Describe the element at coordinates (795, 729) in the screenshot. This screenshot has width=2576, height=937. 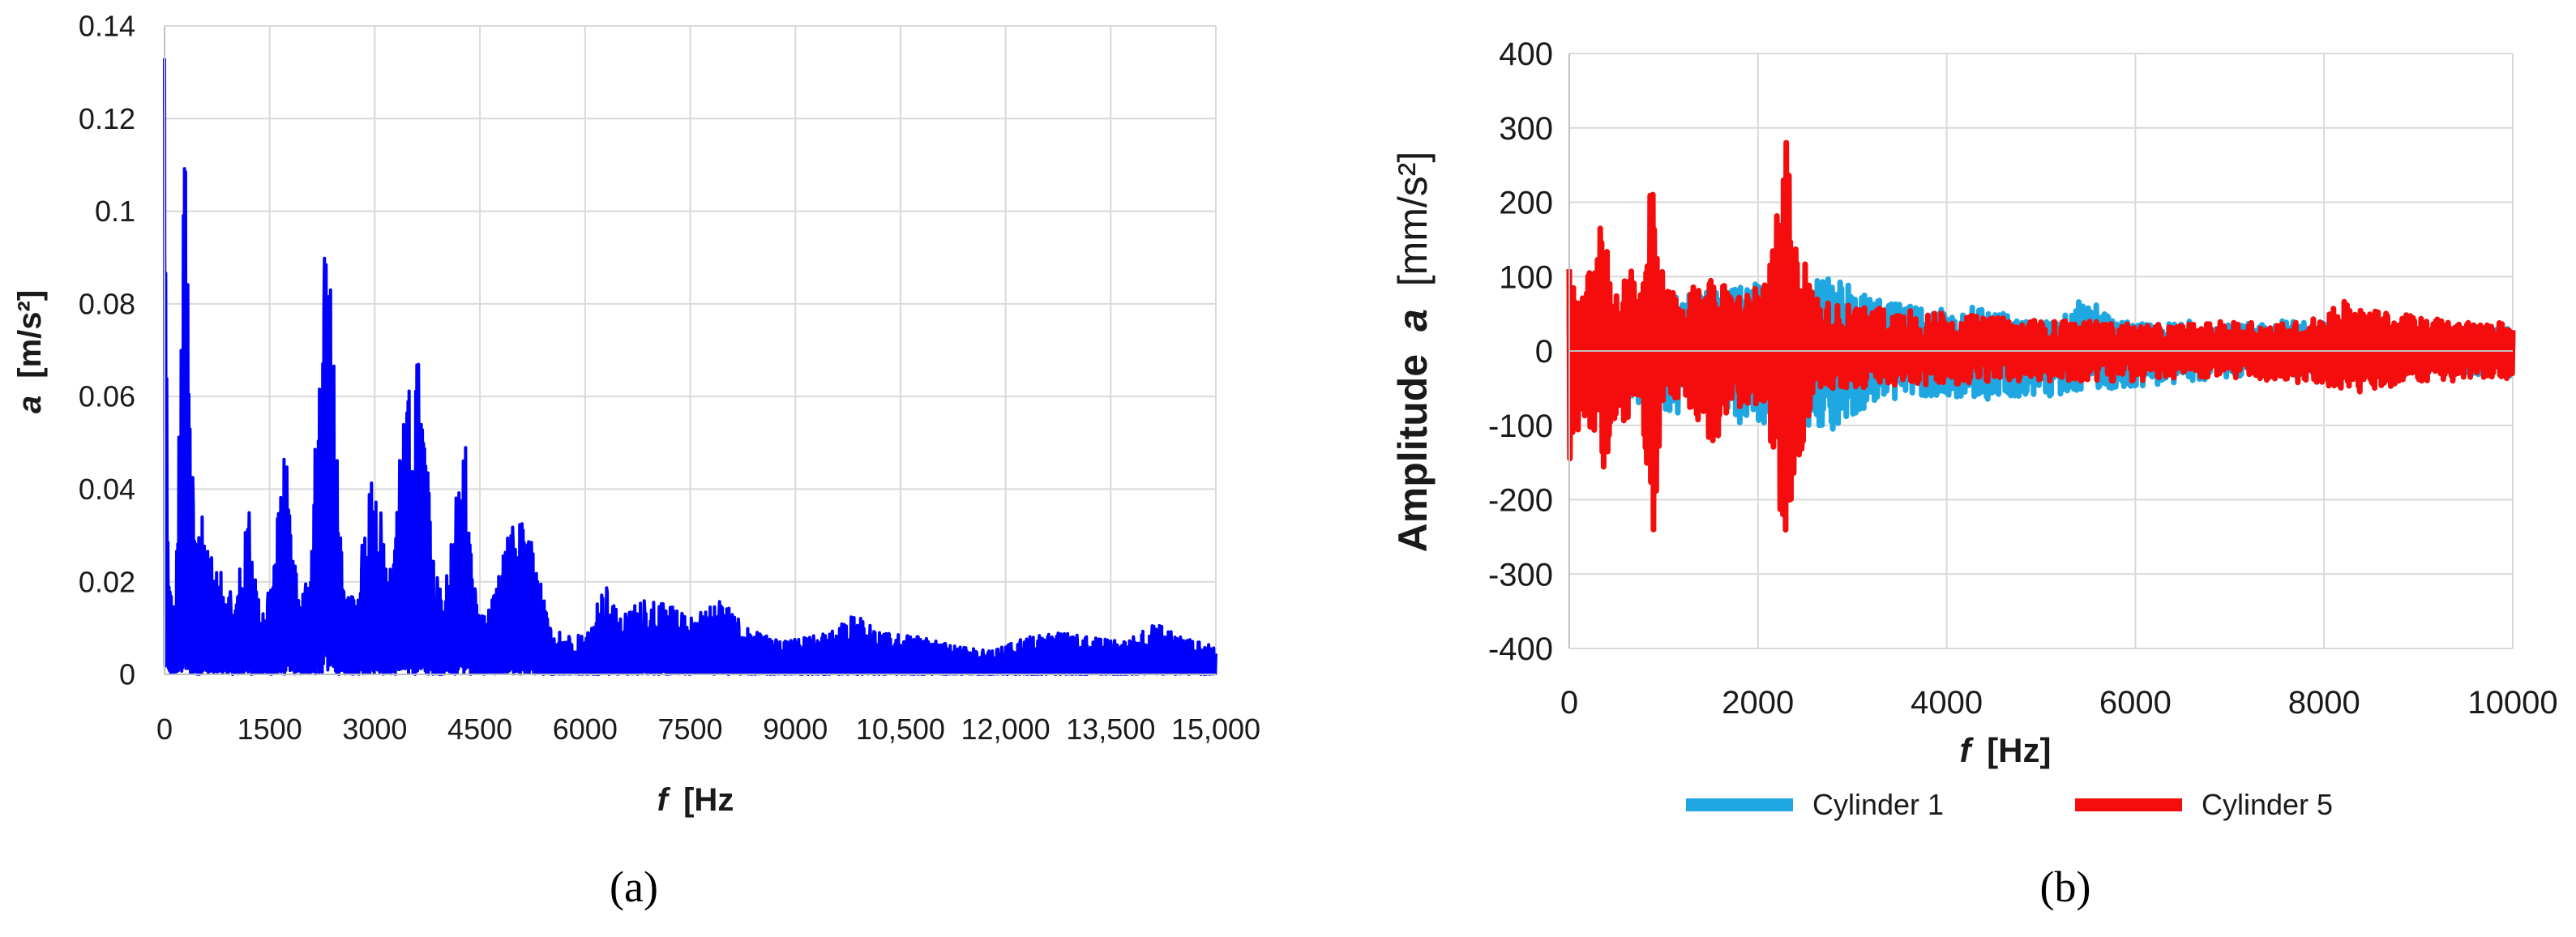
I see `x-tick-label: 9000` at that location.